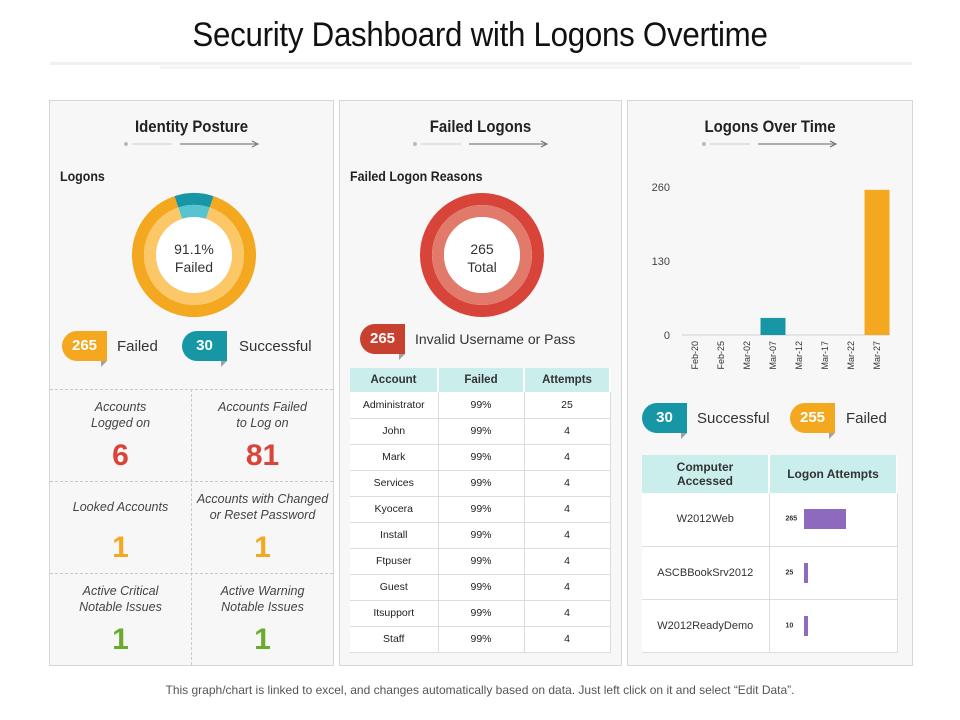 This screenshot has height=720, width=960. What do you see at coordinates (275, 346) in the screenshot?
I see `successful-legend-label: Successful` at bounding box center [275, 346].